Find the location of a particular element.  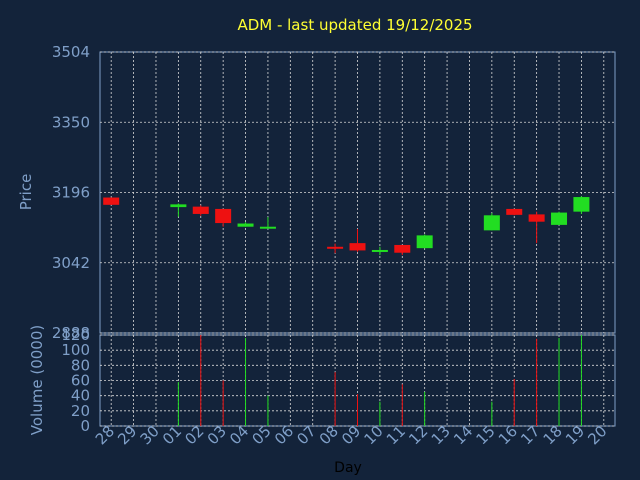

volume-y-tick-label: 100 is located at coordinates (75, 350).